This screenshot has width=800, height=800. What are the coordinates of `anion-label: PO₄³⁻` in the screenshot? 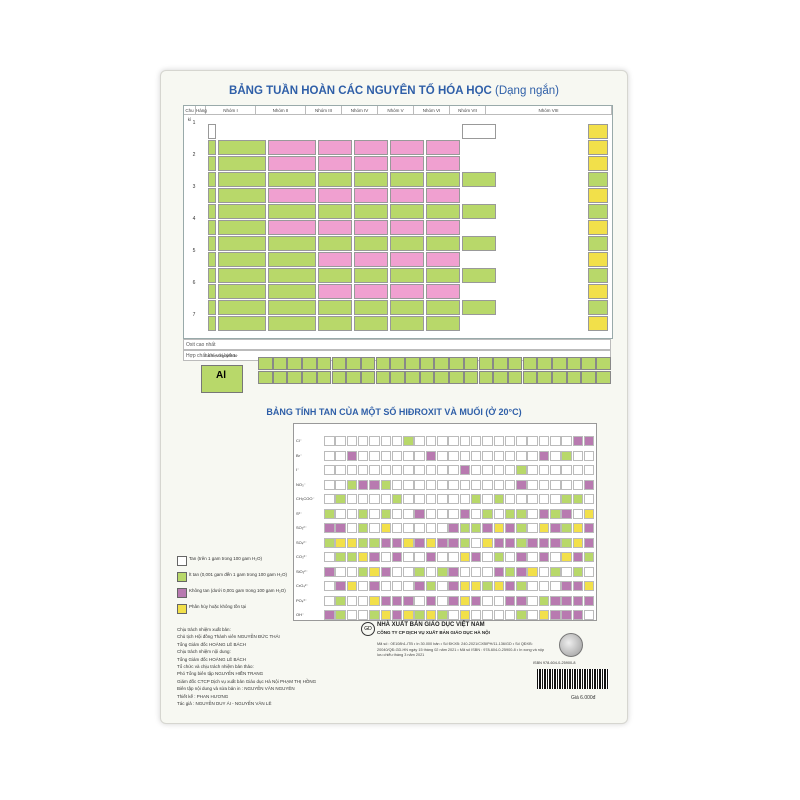 It's located at (301, 600).